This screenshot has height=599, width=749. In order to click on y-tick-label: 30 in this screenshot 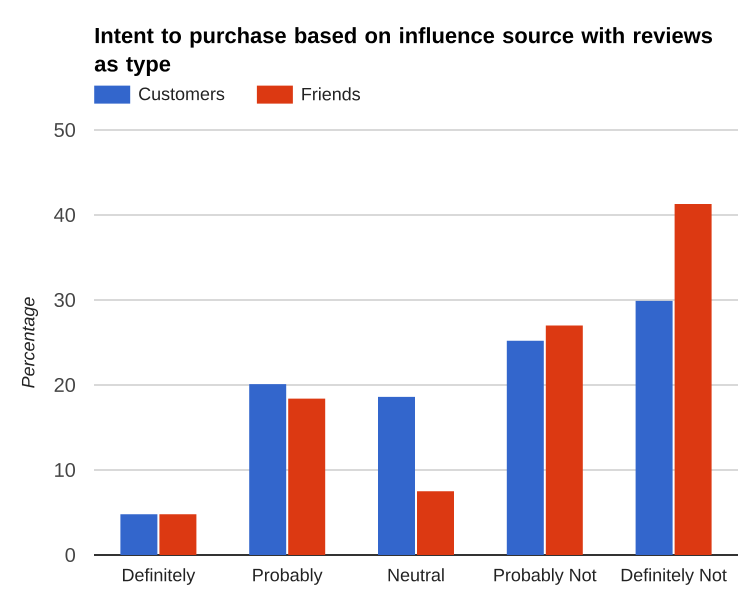, I will do `click(65, 300)`.